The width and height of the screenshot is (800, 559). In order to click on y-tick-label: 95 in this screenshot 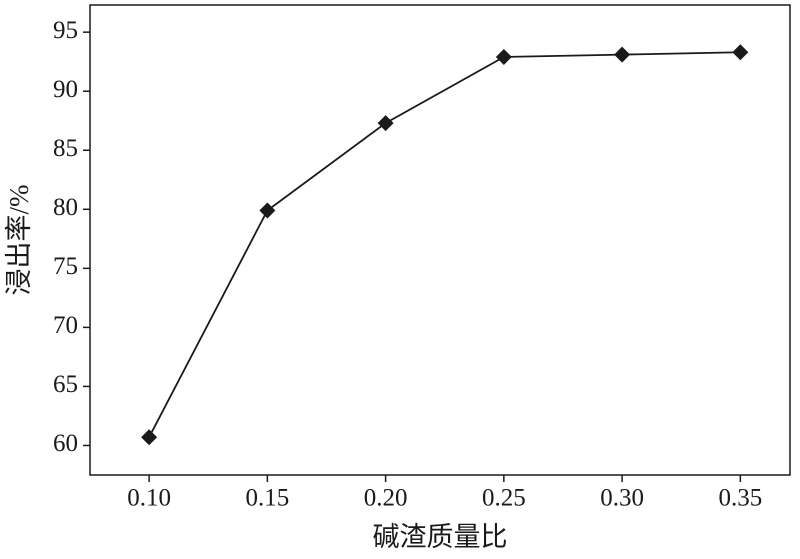, I will do `click(65, 30)`.